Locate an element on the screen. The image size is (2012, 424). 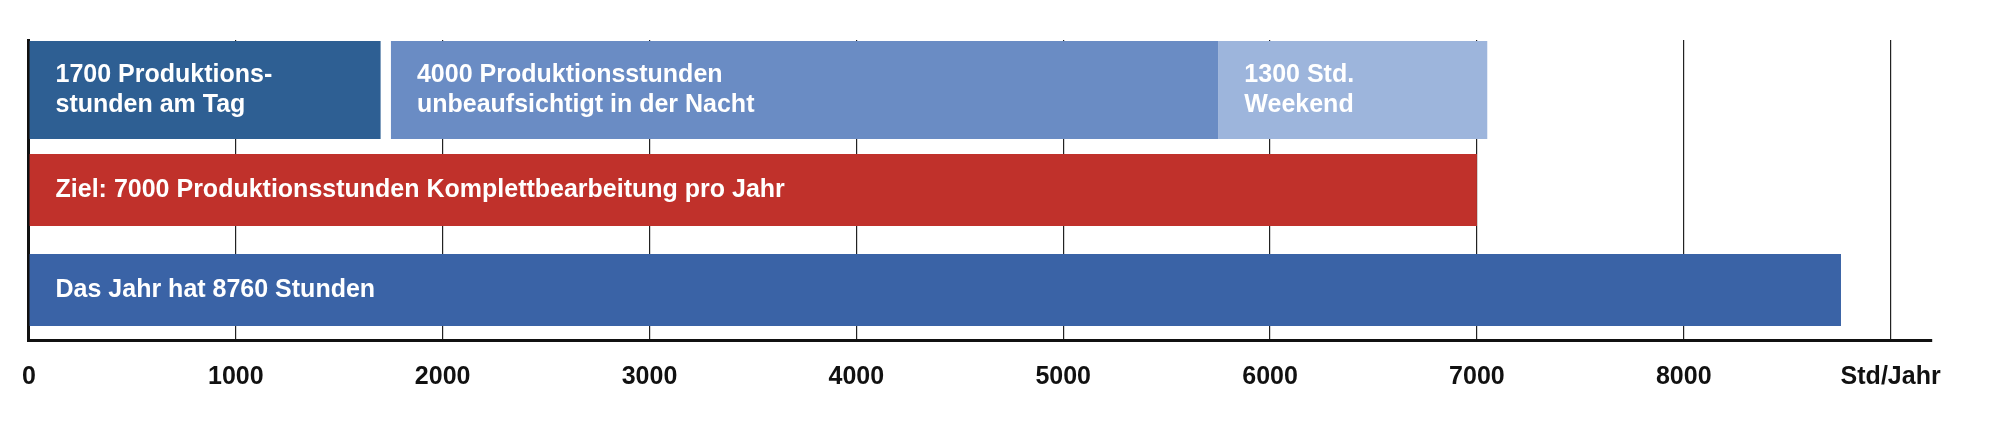
x-tick-label: 6000 is located at coordinates (1270, 374).